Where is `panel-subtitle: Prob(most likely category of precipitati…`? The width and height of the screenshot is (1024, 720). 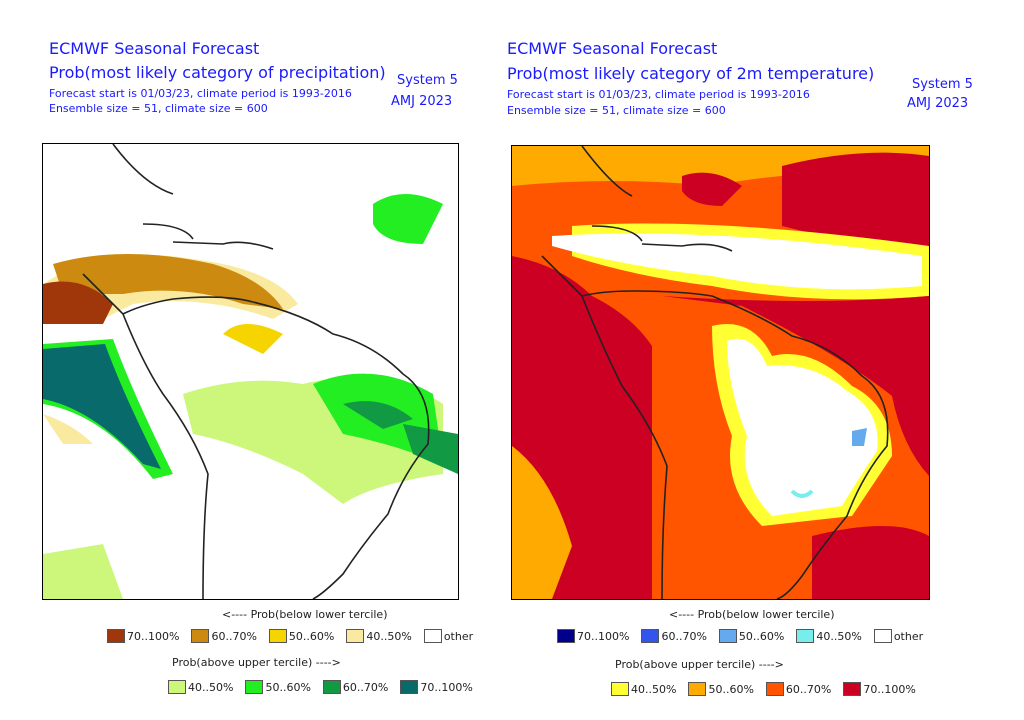 panel-subtitle: Prob(most likely category of precipitati… is located at coordinates (217, 72).